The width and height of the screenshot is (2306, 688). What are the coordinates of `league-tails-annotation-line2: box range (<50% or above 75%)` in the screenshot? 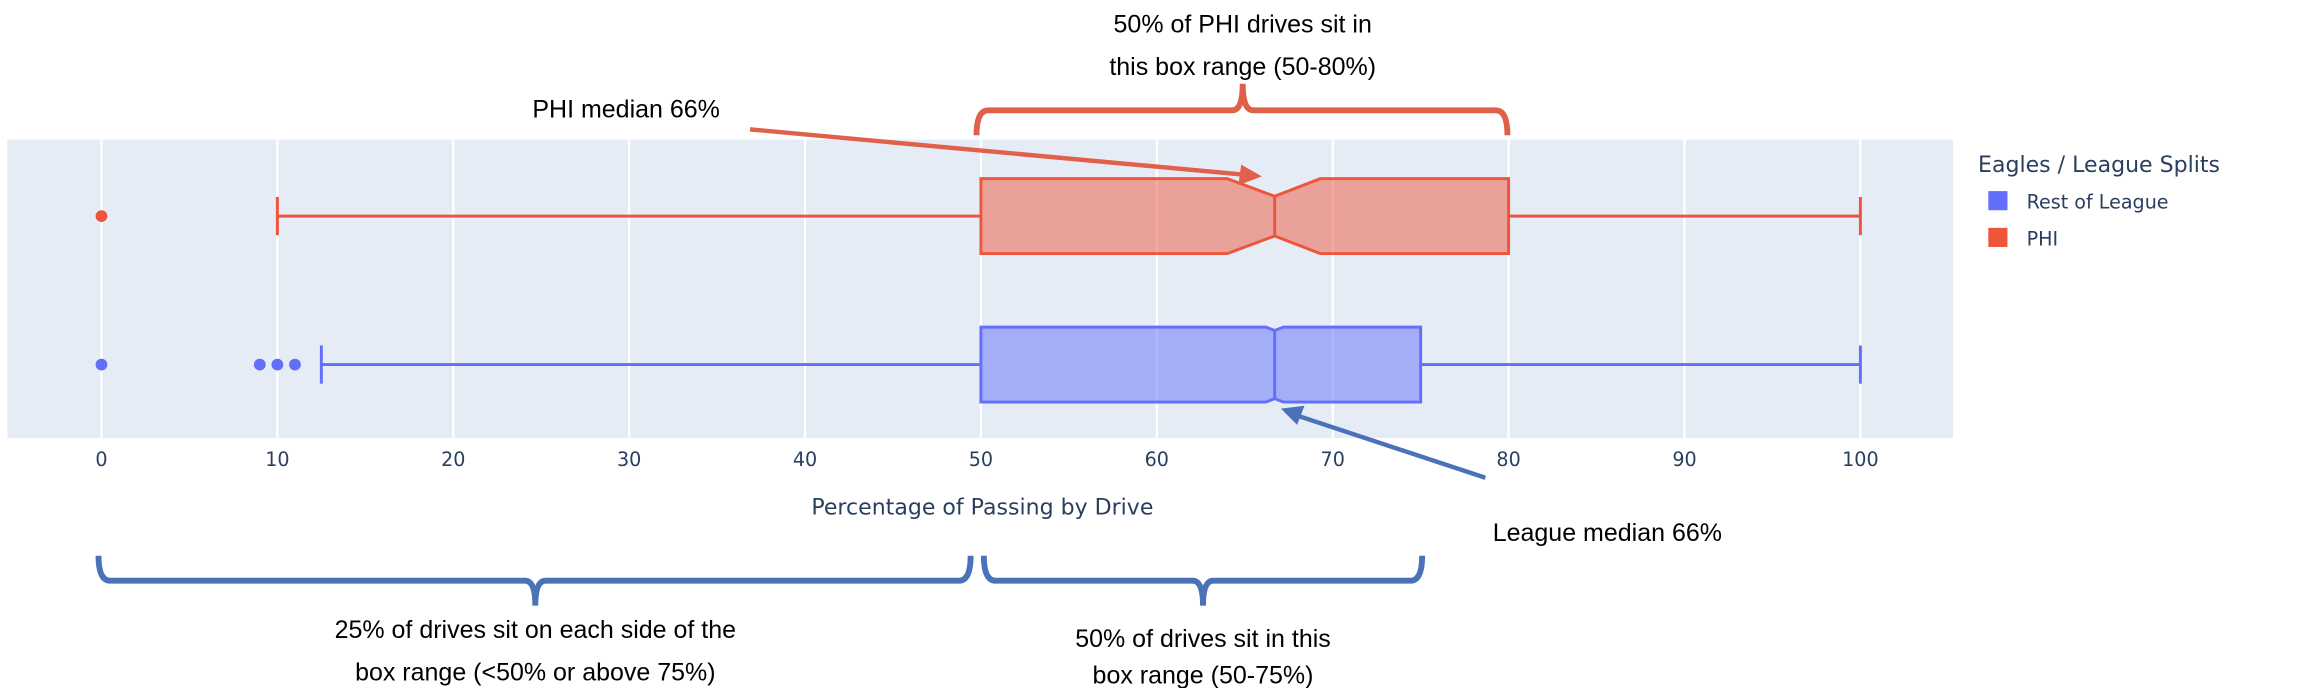 It's located at (535, 673).